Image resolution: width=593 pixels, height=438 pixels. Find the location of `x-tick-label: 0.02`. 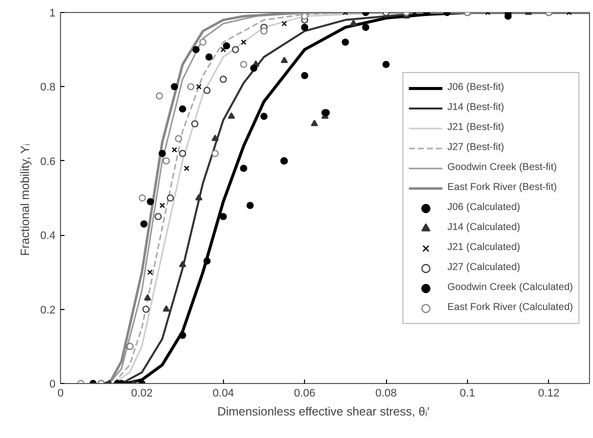

x-tick-label: 0.02 is located at coordinates (142, 394).